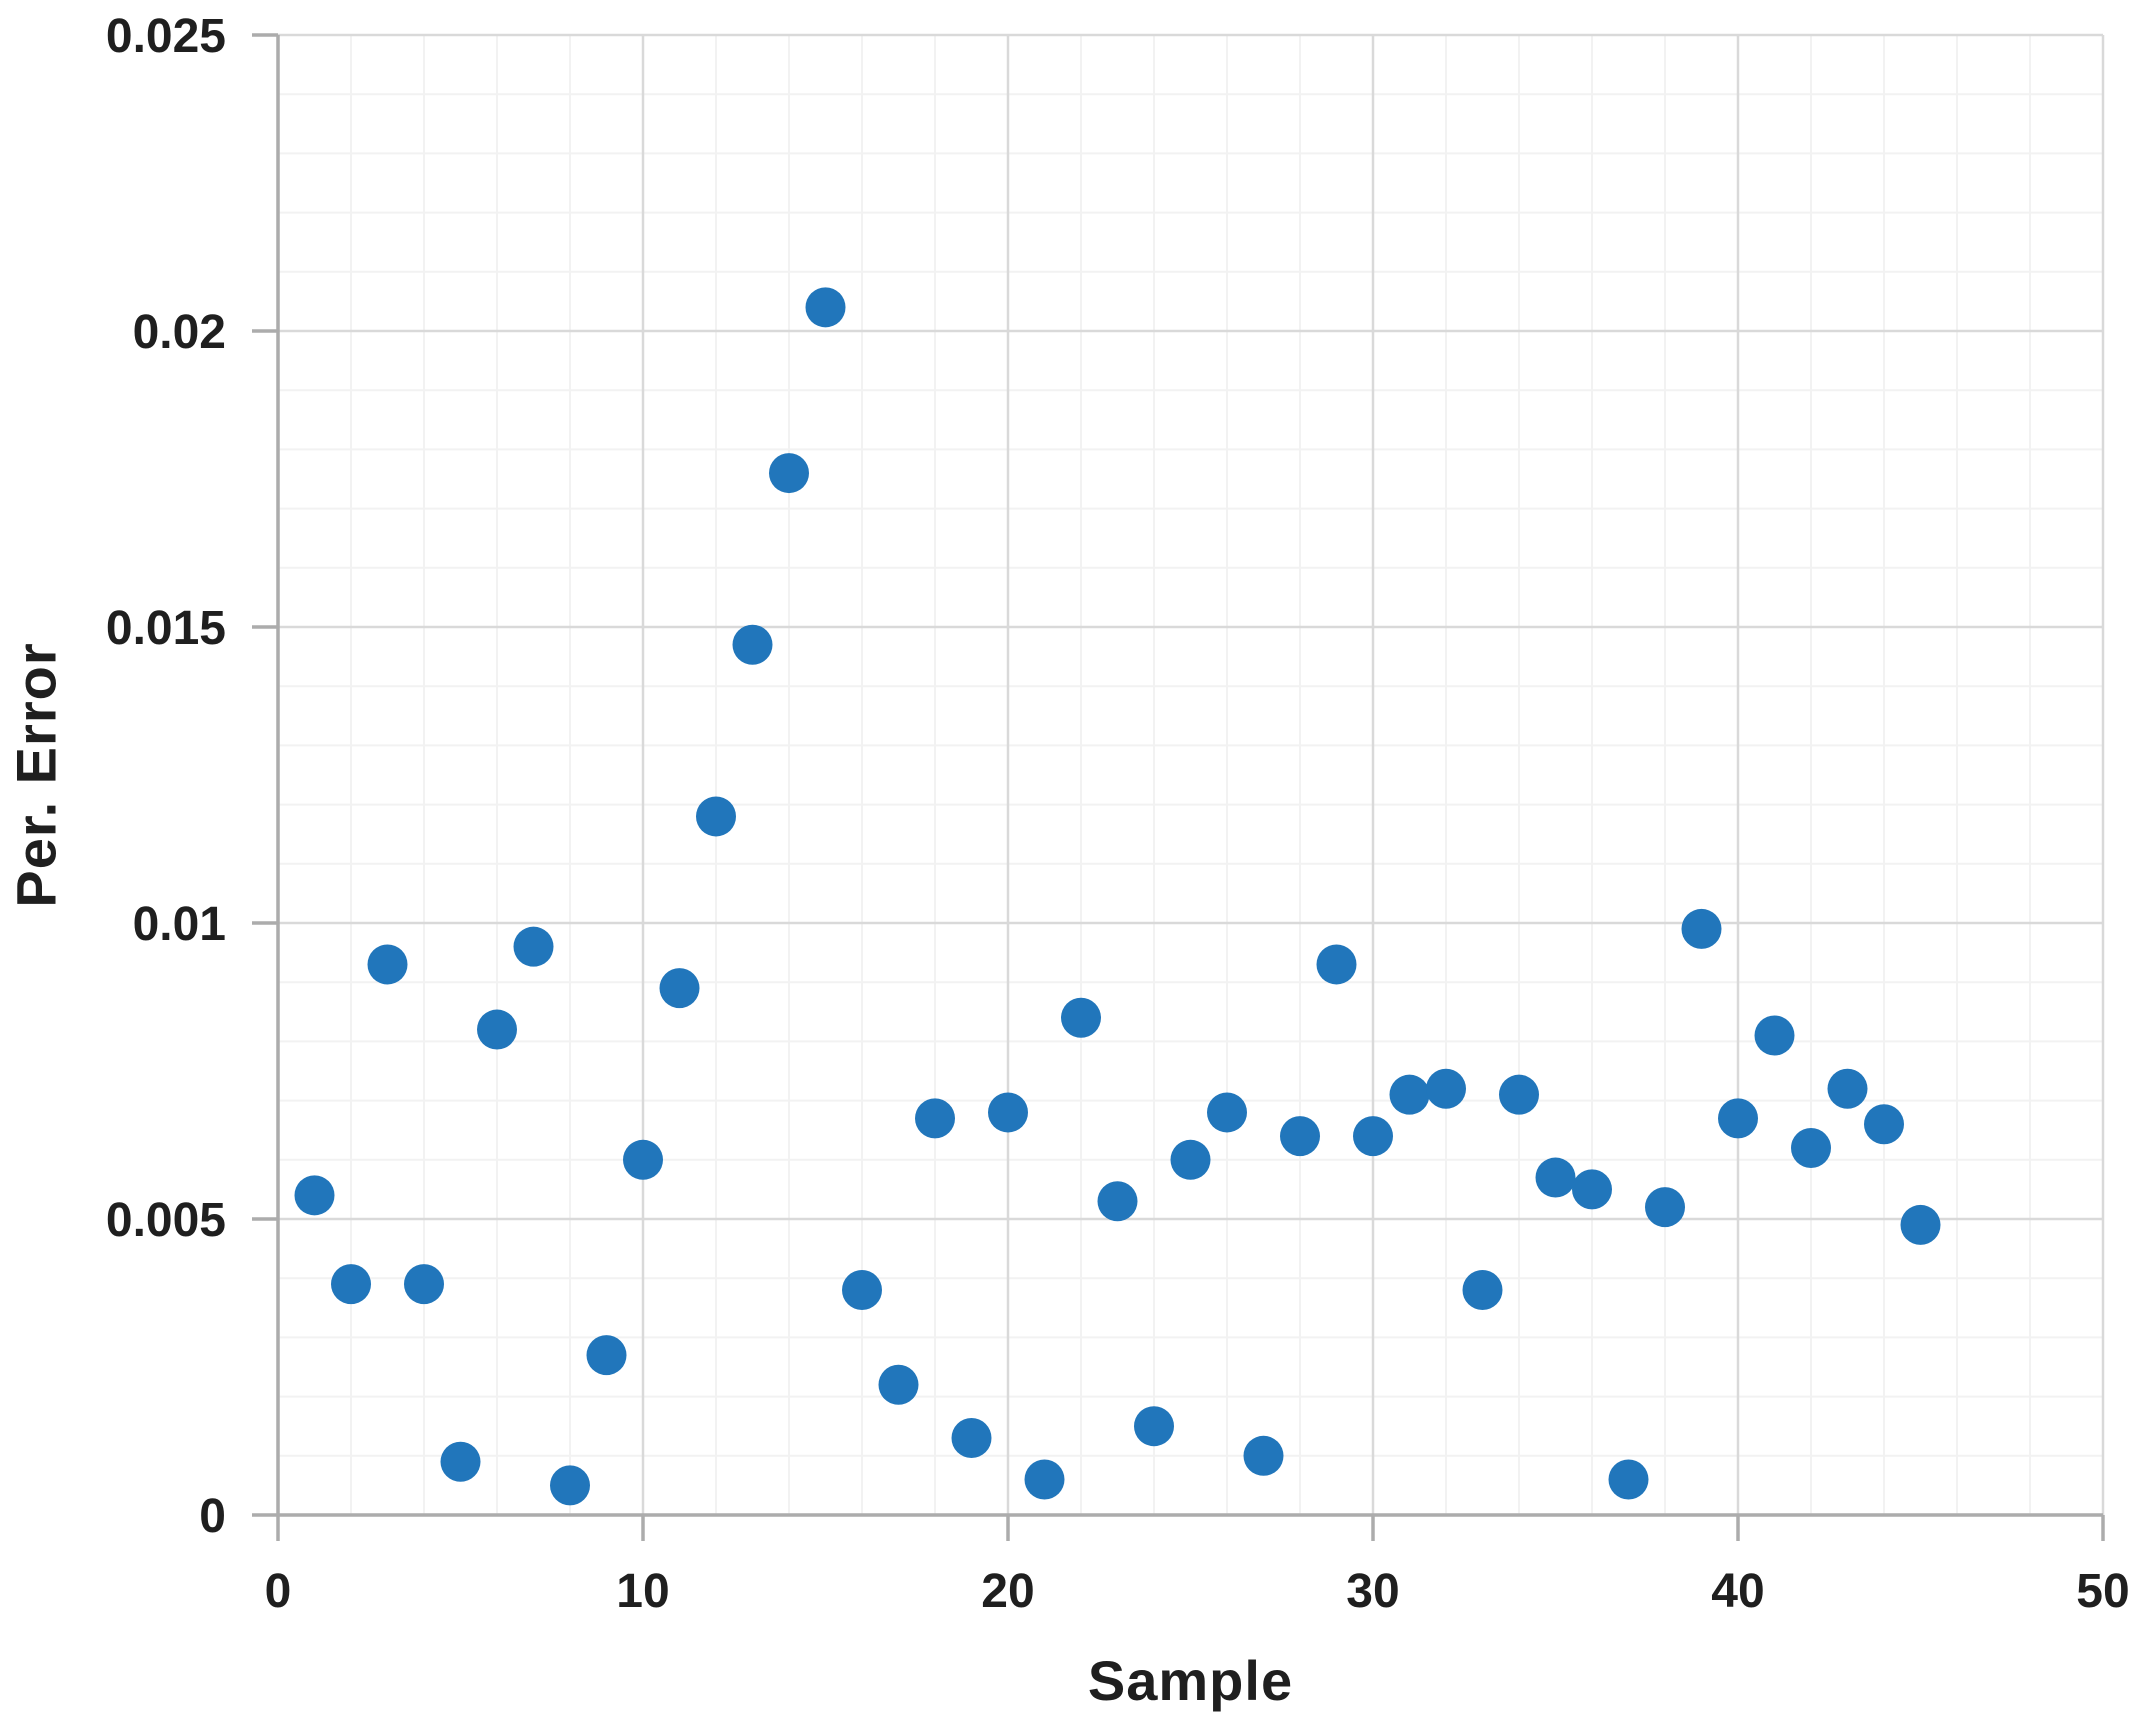 This screenshot has width=2147, height=1728. I want to click on x-axis-title: Sample, so click(1190, 1680).